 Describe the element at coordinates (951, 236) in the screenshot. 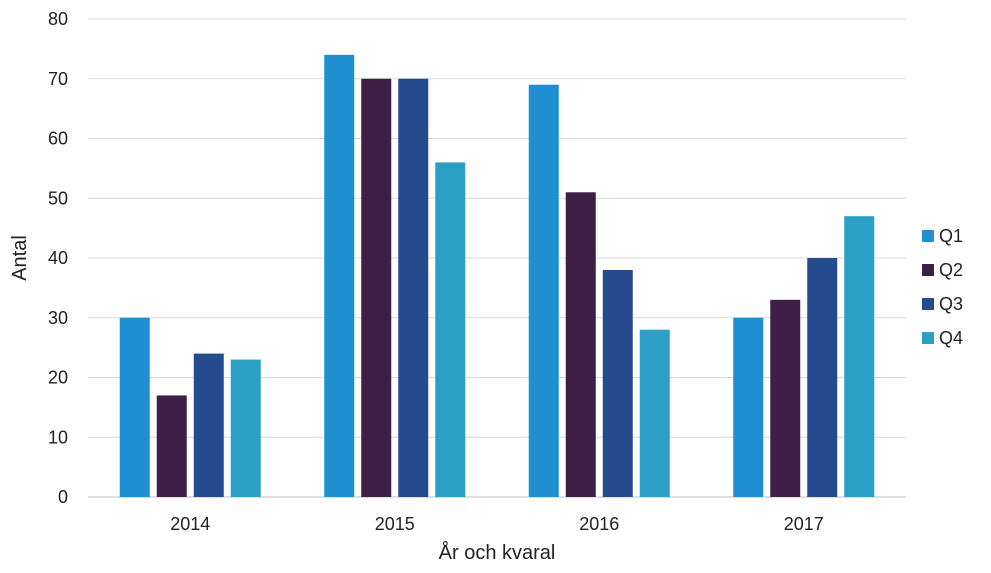

I see `legend-label-q1: Q1` at that location.